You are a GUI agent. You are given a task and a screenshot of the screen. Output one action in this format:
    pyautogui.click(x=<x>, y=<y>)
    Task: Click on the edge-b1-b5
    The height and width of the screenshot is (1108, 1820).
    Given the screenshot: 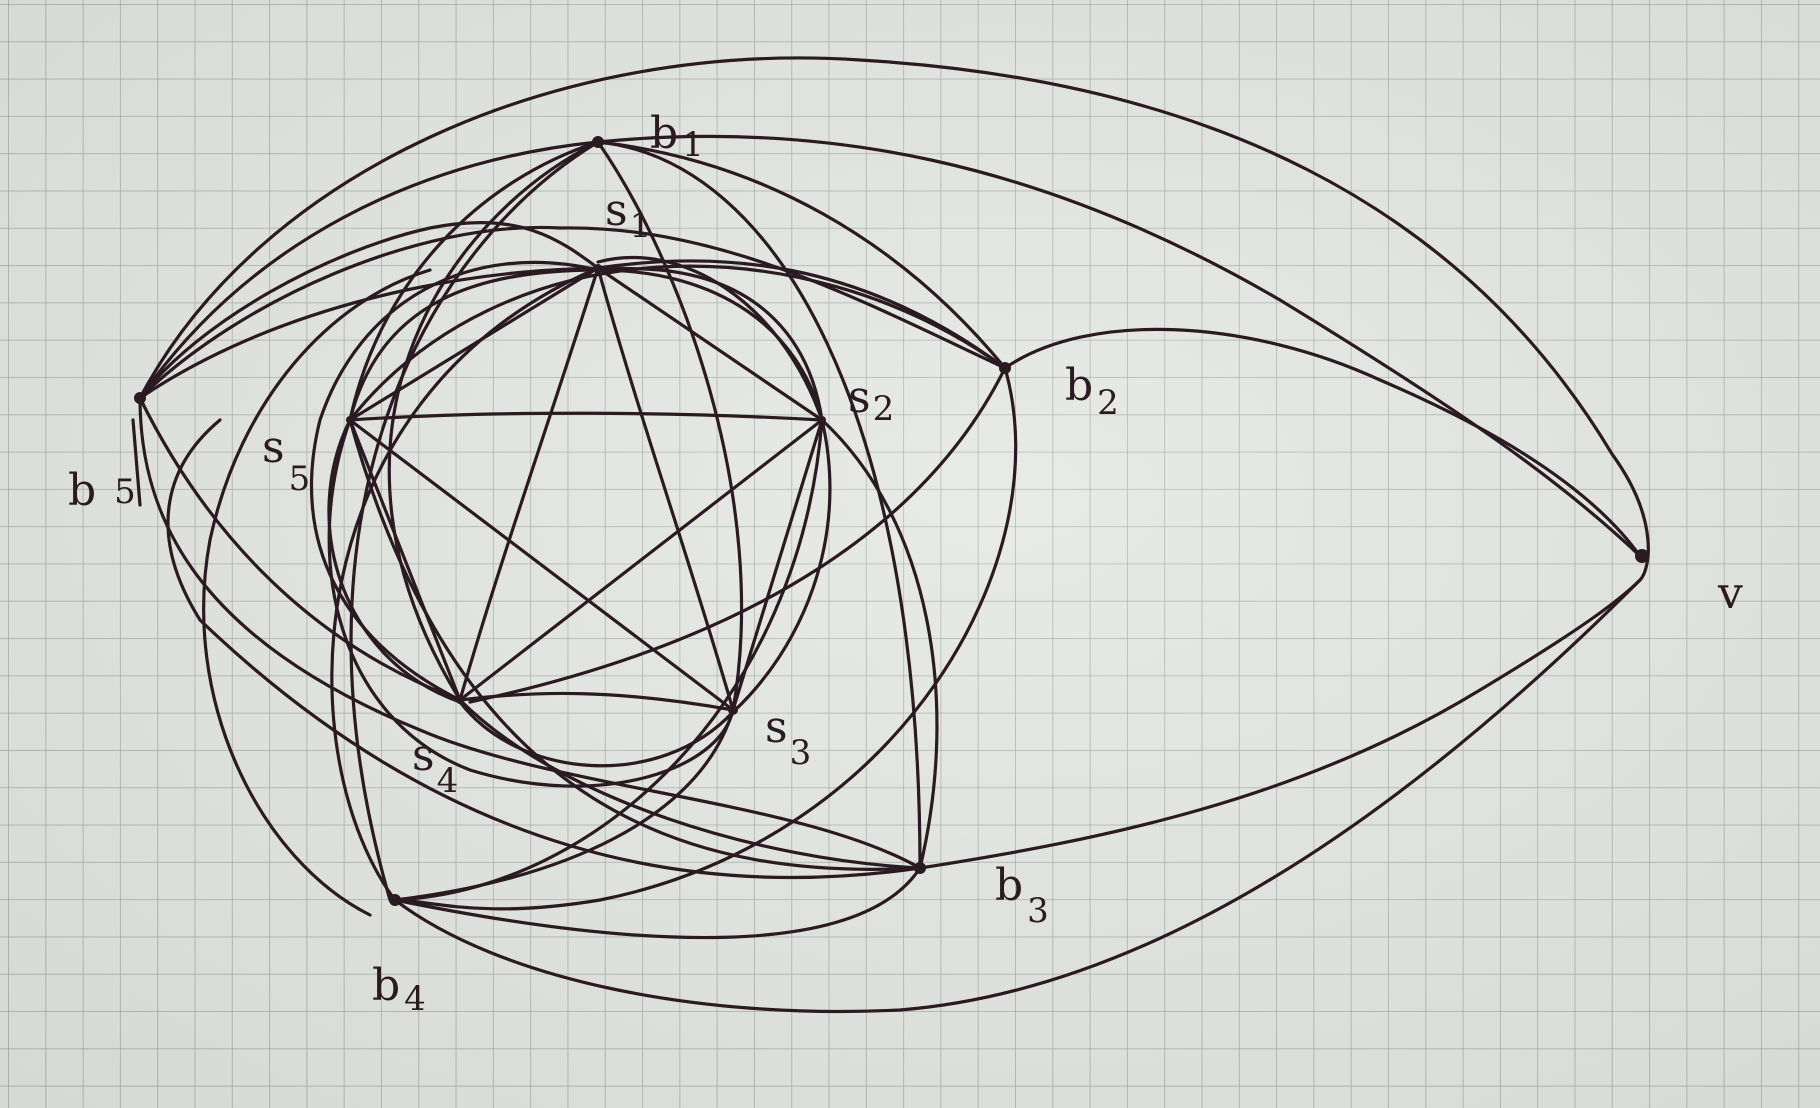 What is the action you would take?
    pyautogui.click(x=369, y=310)
    